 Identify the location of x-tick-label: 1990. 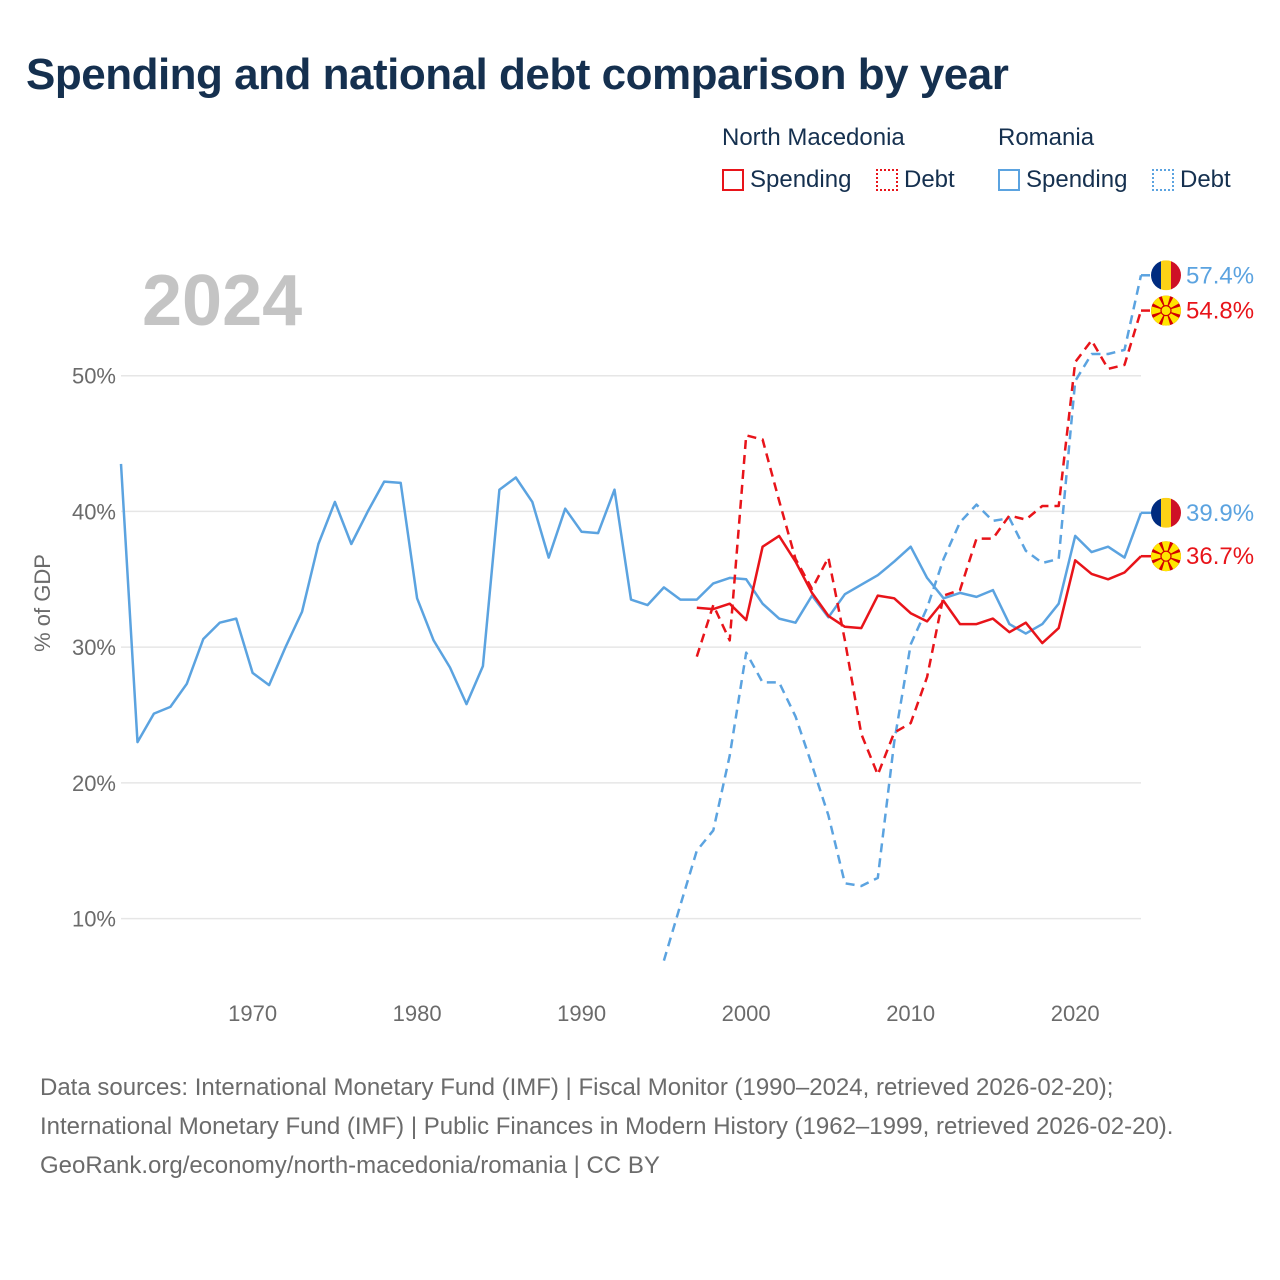
(581, 1013).